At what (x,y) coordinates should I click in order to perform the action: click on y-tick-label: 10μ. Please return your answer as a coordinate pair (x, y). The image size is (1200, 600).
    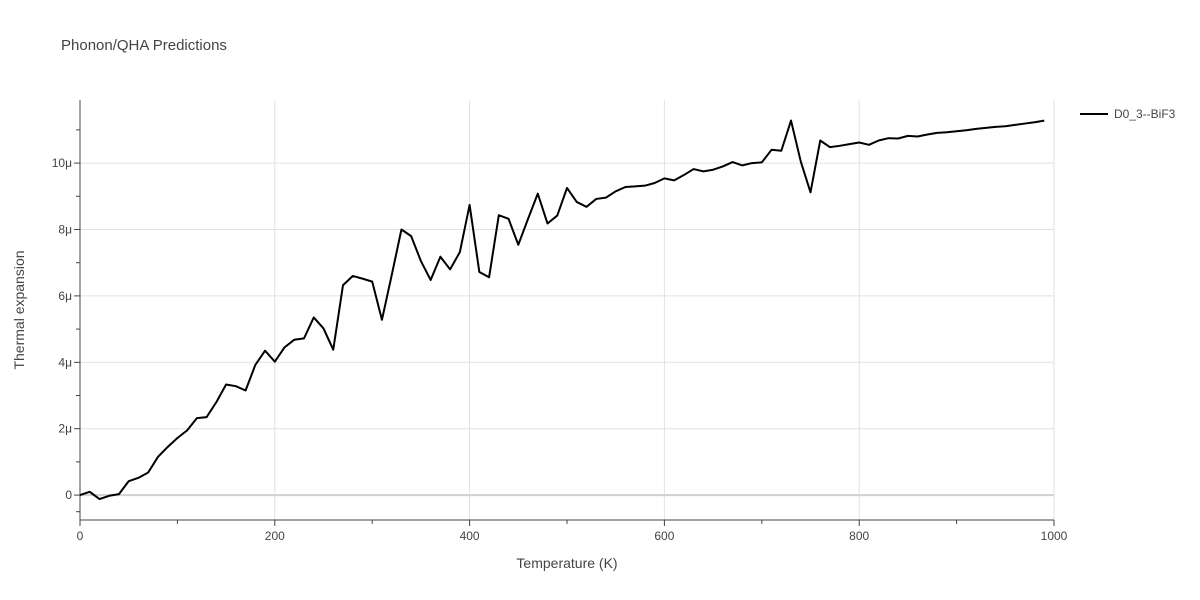
    Looking at the image, I should click on (62, 163).